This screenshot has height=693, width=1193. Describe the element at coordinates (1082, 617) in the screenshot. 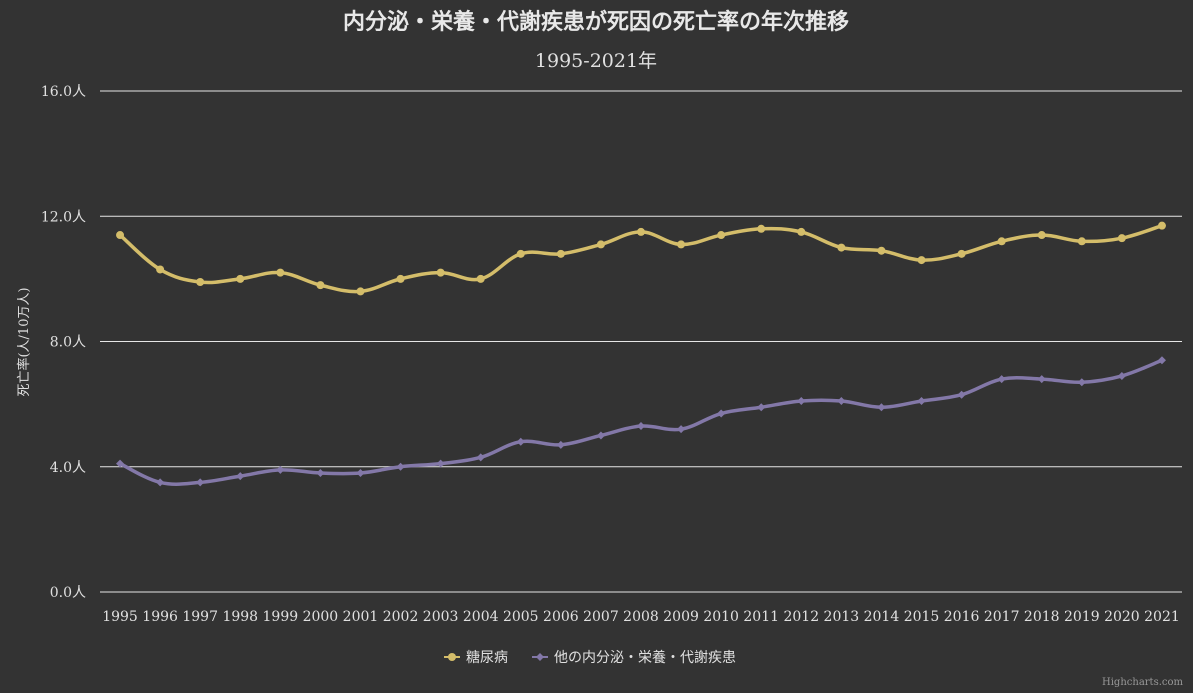

I see `x-tick-label: 2019` at that location.